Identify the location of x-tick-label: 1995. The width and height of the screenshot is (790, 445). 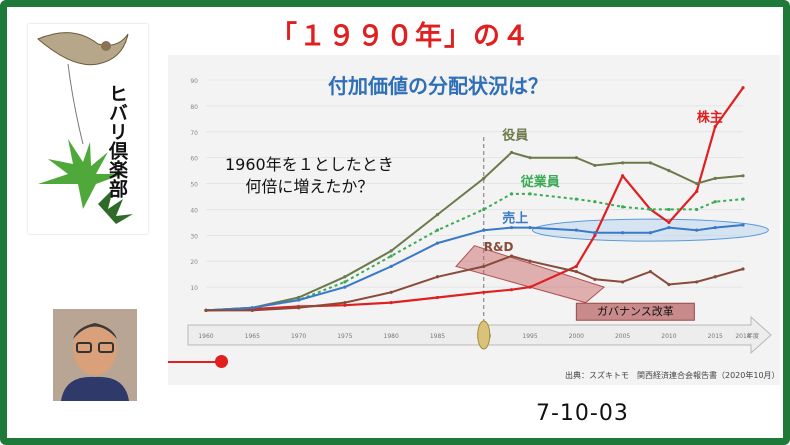
(529, 336).